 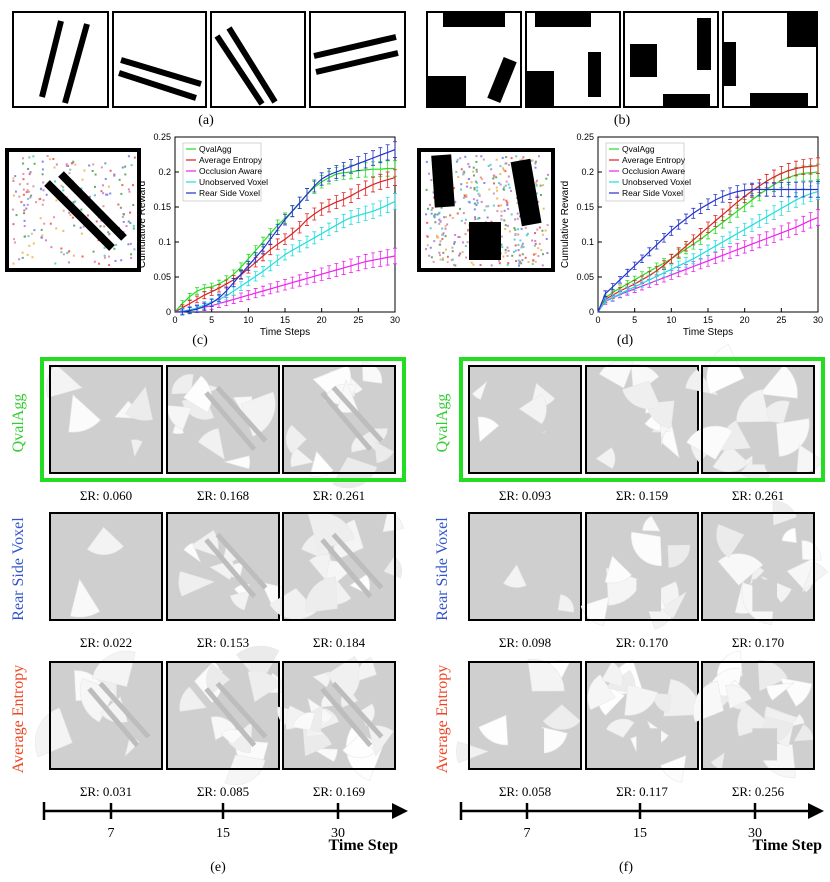 What do you see at coordinates (215, 149) in the screenshot?
I see `legend-entry: QvalAgg` at bounding box center [215, 149].